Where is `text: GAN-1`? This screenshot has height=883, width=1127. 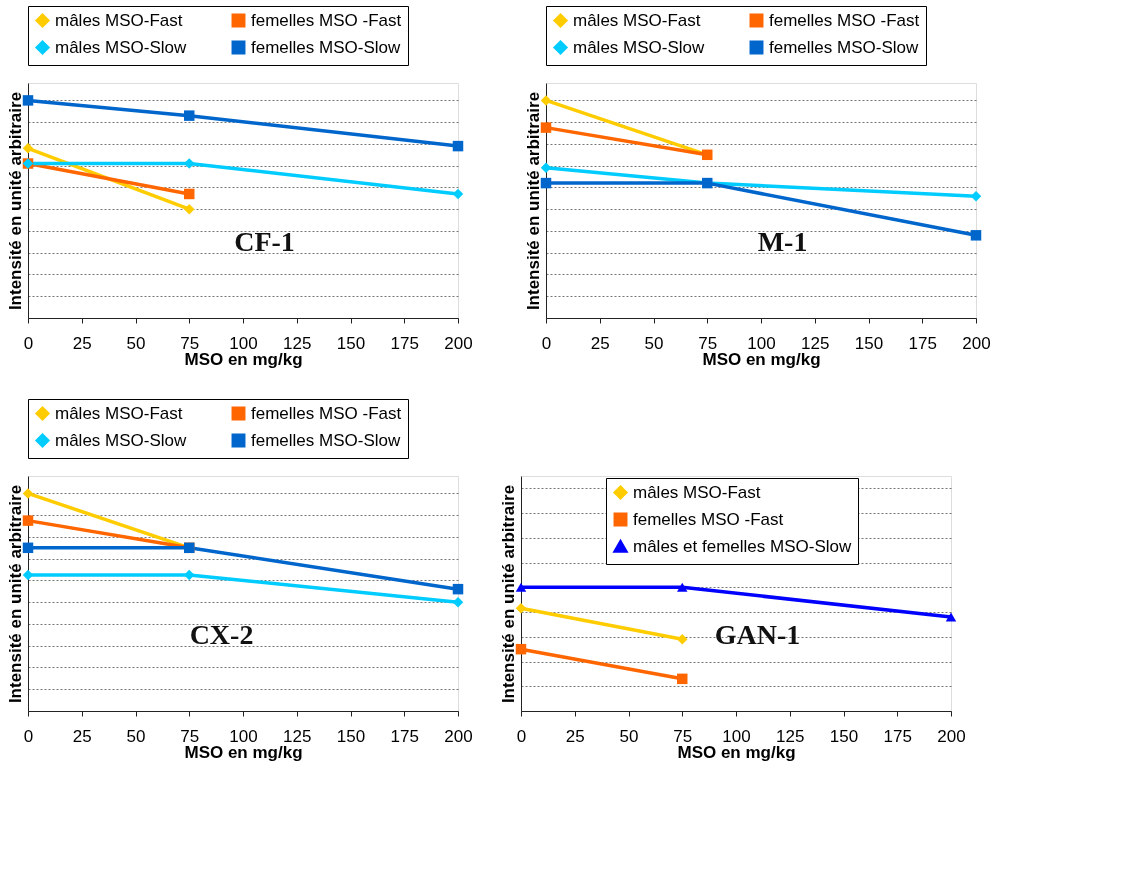 text: GAN-1 is located at coordinates (757, 634).